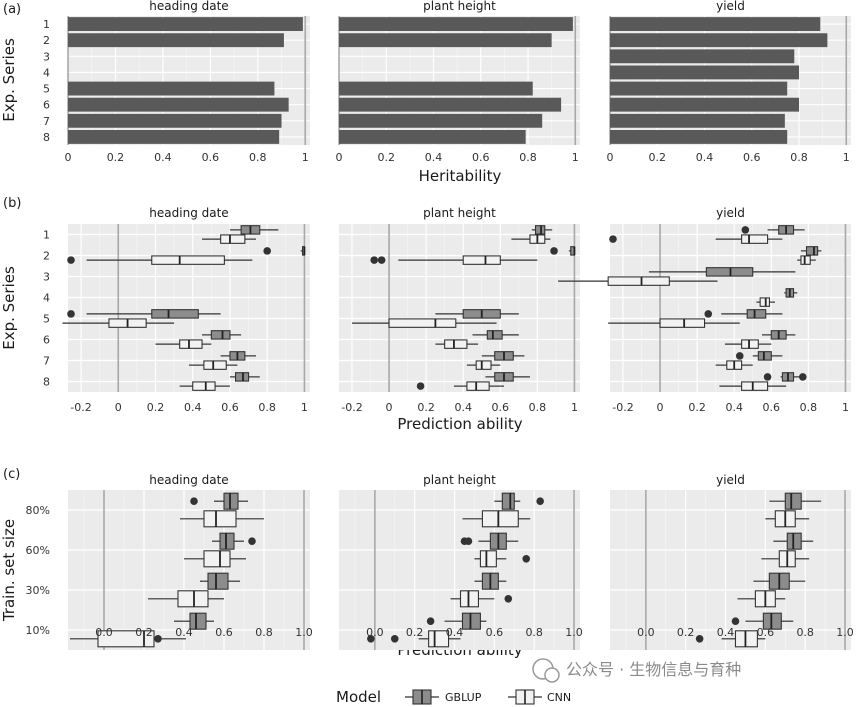 The width and height of the screenshot is (864, 707). What do you see at coordinates (389, 407) in the screenshot?
I see `x-tick-label: 0` at bounding box center [389, 407].